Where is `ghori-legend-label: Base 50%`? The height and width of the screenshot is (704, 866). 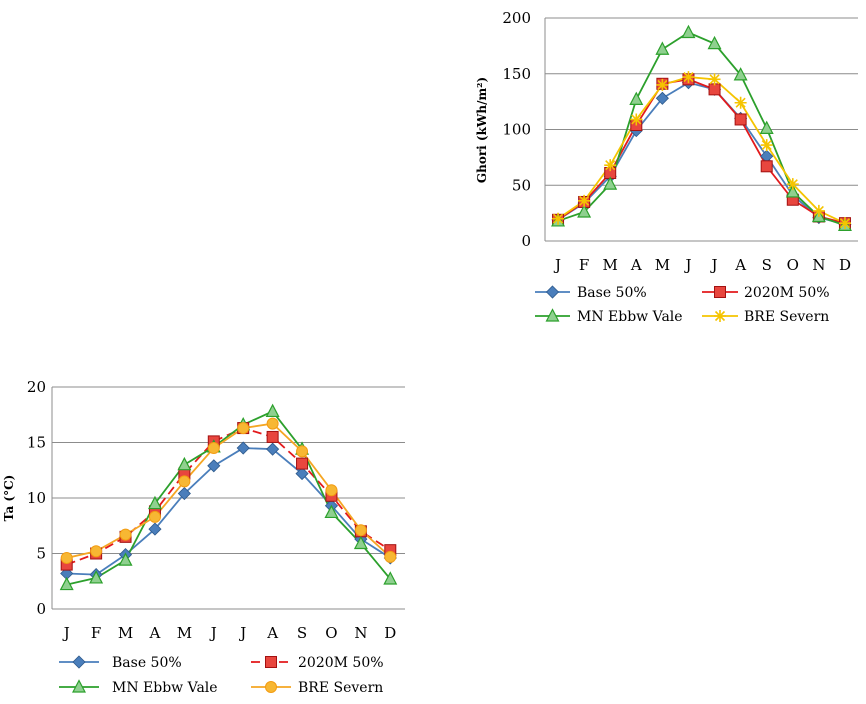
ghori-legend-label: Base 50% is located at coordinates (612, 293).